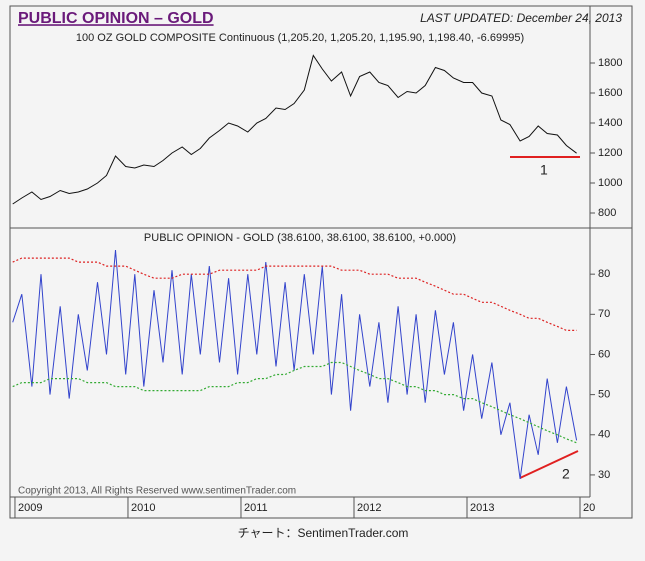 The image size is (645, 561). Describe the element at coordinates (610, 63) in the screenshot. I see `y-tick-label: 1800` at that location.